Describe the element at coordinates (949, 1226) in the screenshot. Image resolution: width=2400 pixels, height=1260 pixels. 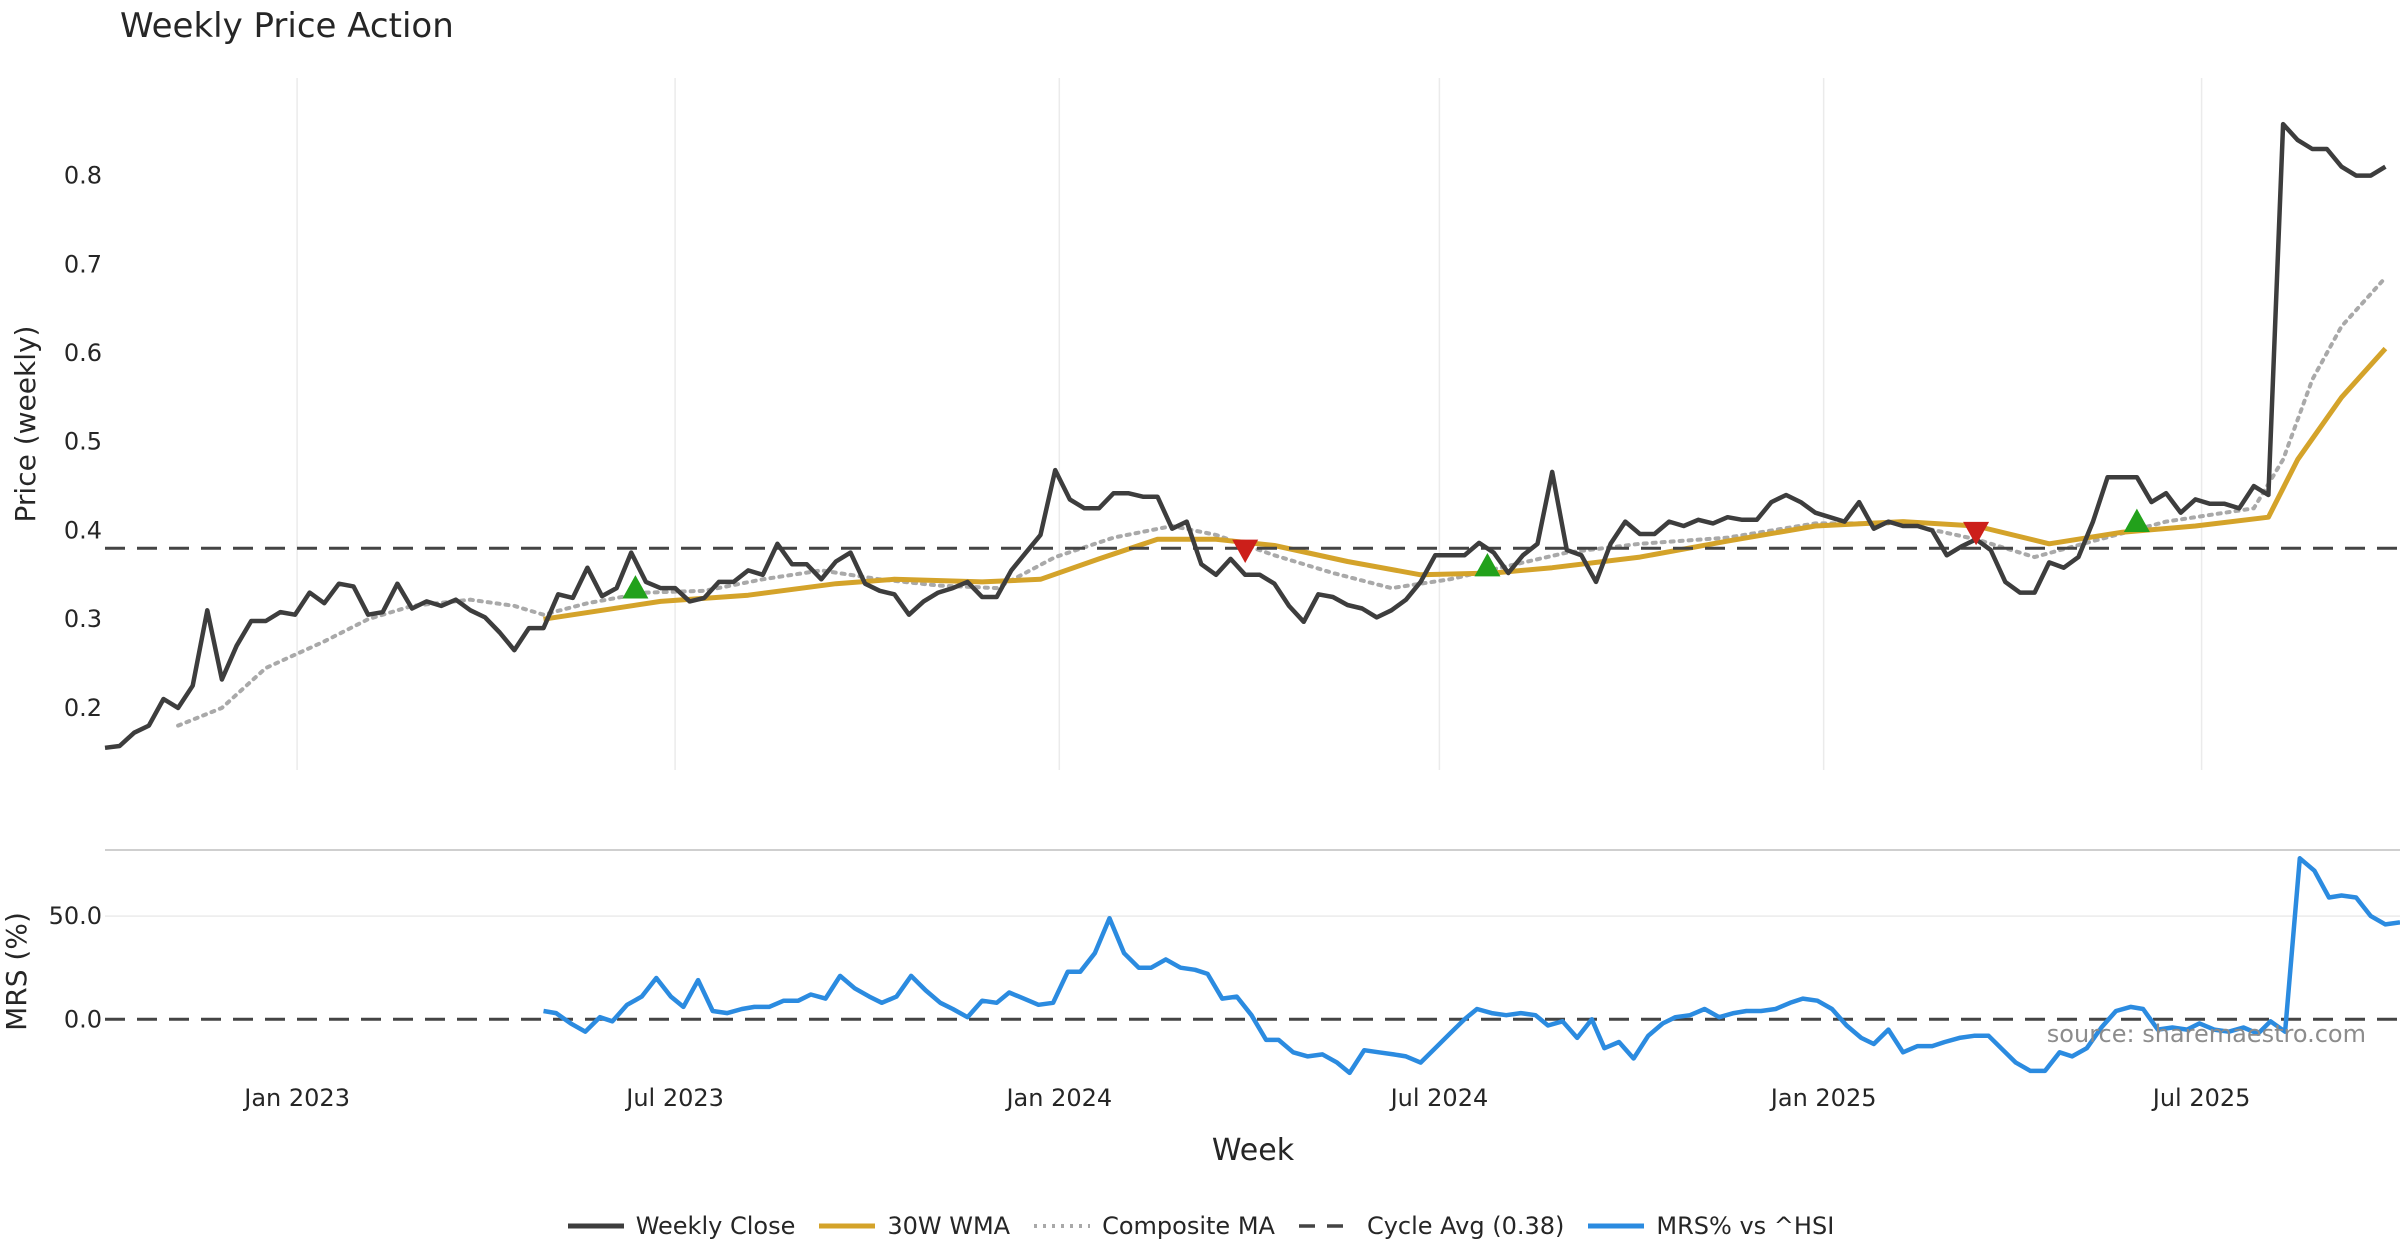
I see `legend-label: 30W WMA` at that location.